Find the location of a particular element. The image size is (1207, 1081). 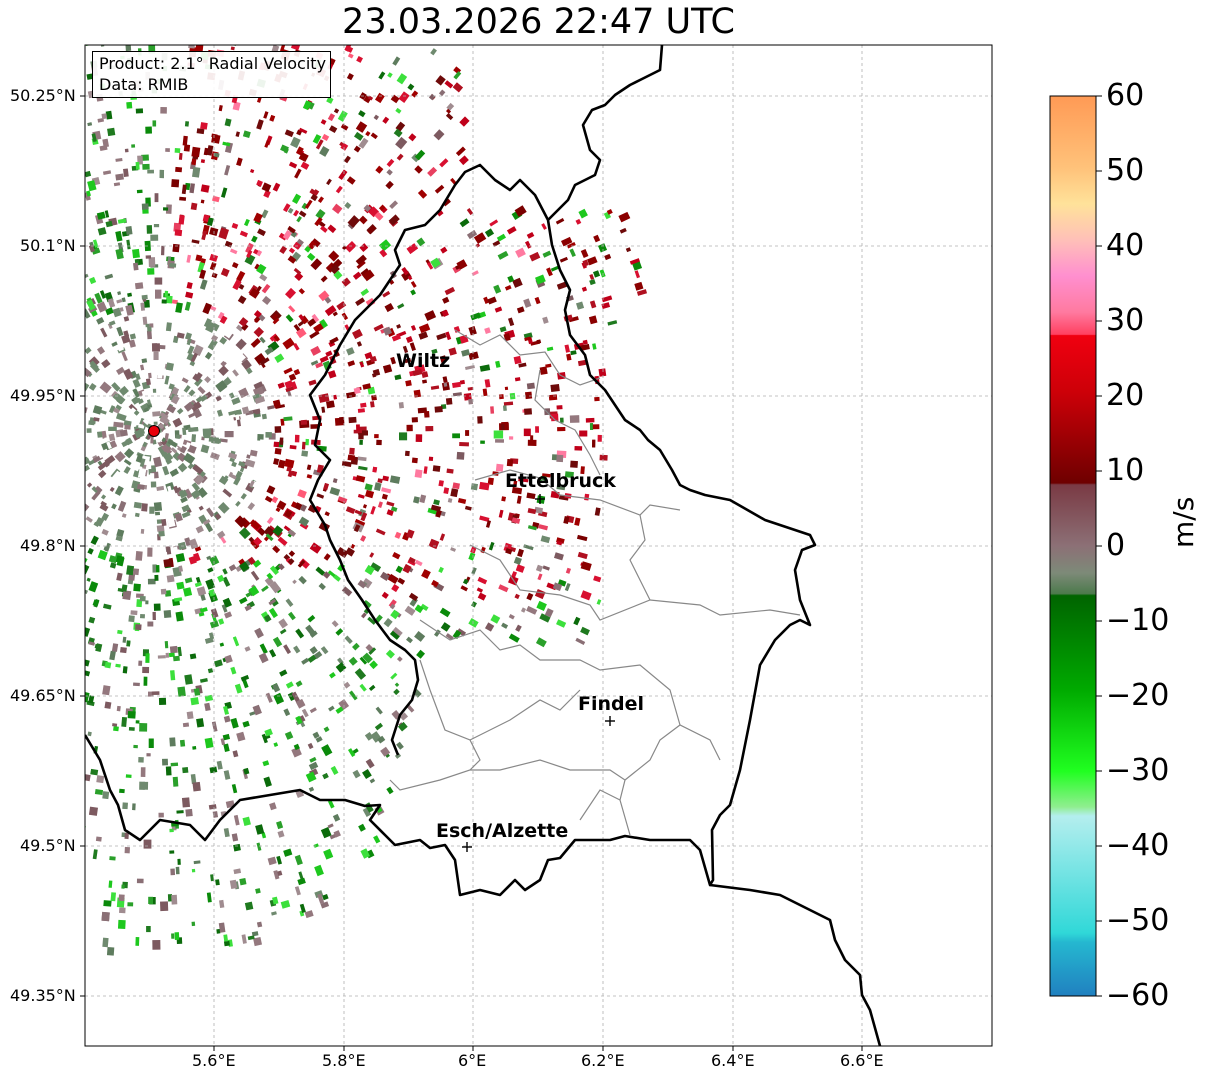

lat-tick-label: 50.25°N is located at coordinates (43, 95).